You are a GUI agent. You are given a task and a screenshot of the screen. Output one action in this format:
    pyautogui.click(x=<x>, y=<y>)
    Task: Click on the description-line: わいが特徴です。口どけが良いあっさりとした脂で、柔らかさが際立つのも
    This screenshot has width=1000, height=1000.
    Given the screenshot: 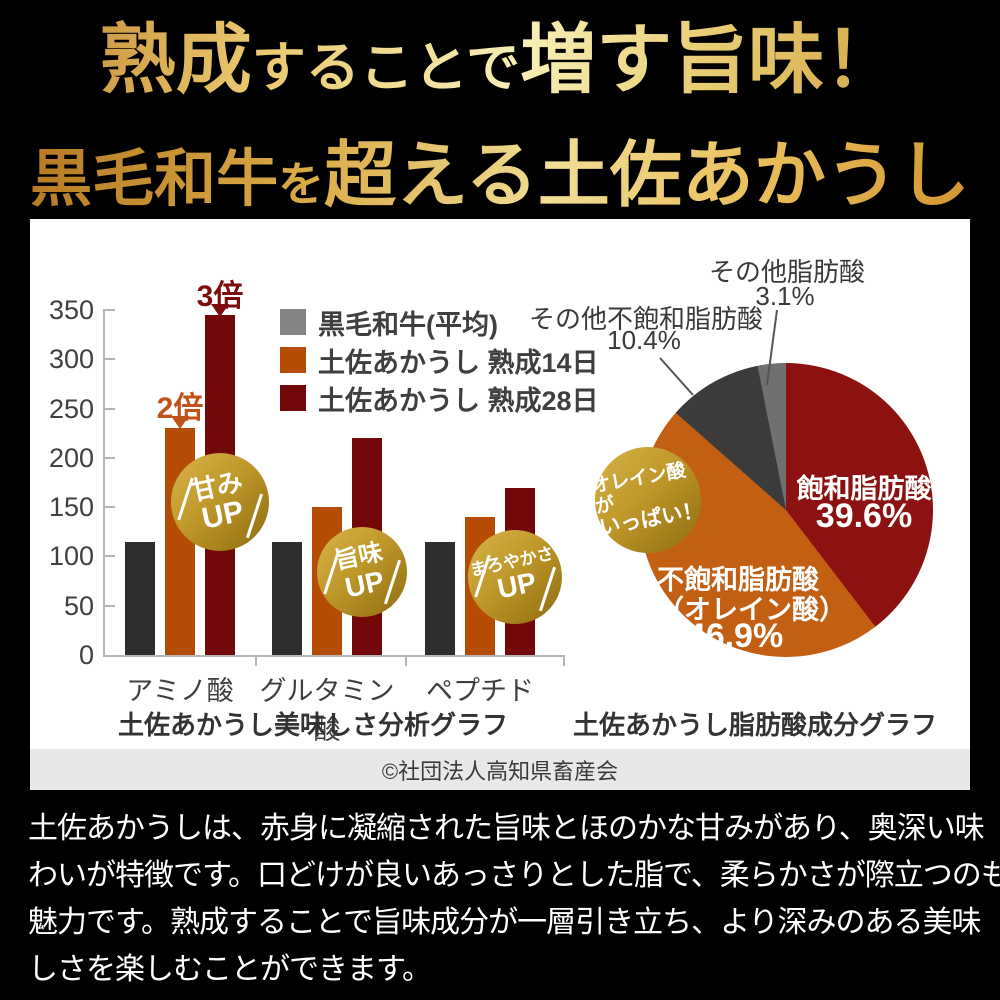 What is the action you would take?
    pyautogui.click(x=514, y=875)
    